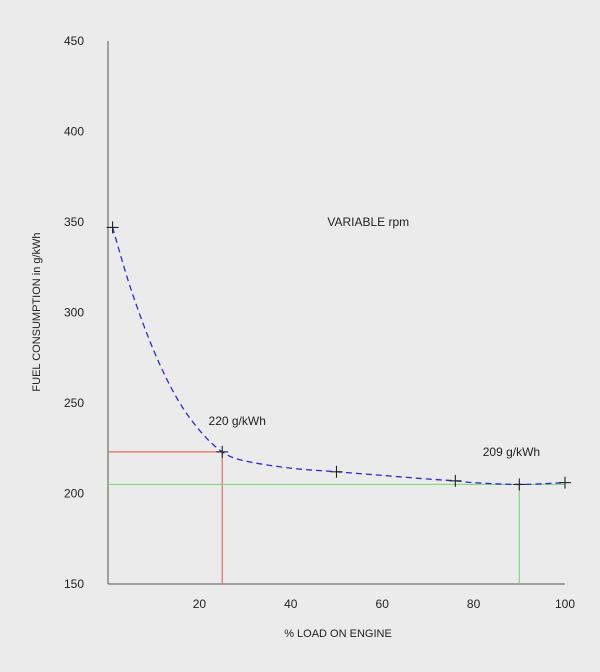  What do you see at coordinates (237, 421) in the screenshot?
I see `annotation-label: 220 g/kWh` at bounding box center [237, 421].